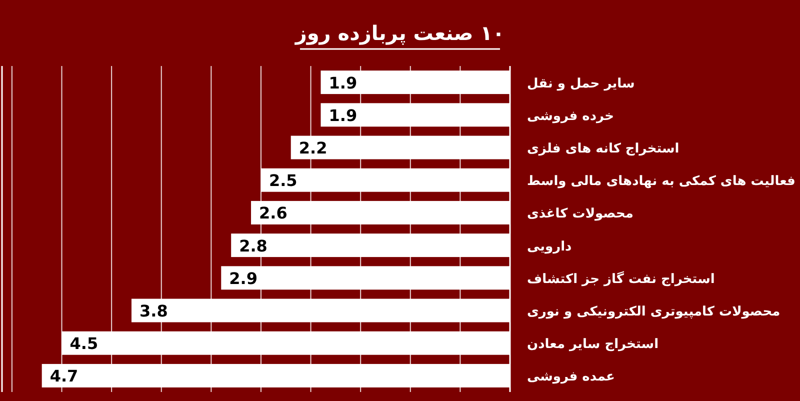  I want to click on data-label: 3.8, so click(153, 311).